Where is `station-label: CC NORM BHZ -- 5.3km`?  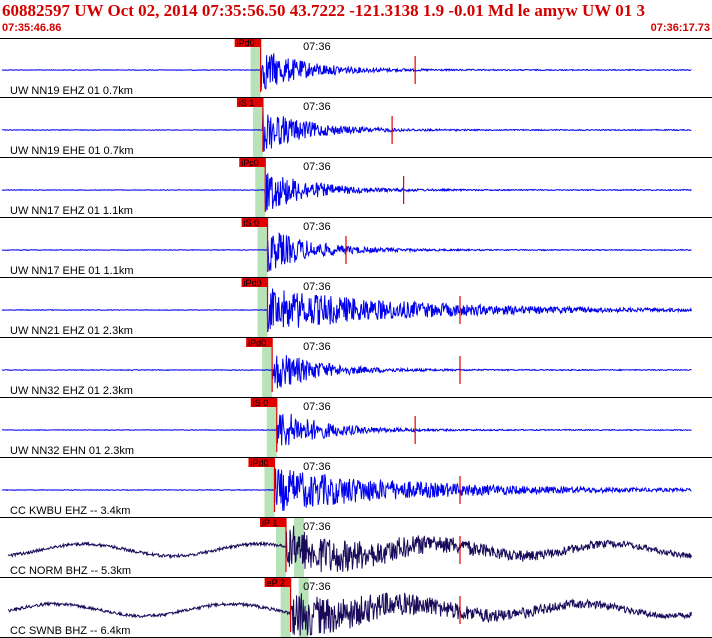
station-label: CC NORM BHZ -- 5.3km is located at coordinates (70, 571).